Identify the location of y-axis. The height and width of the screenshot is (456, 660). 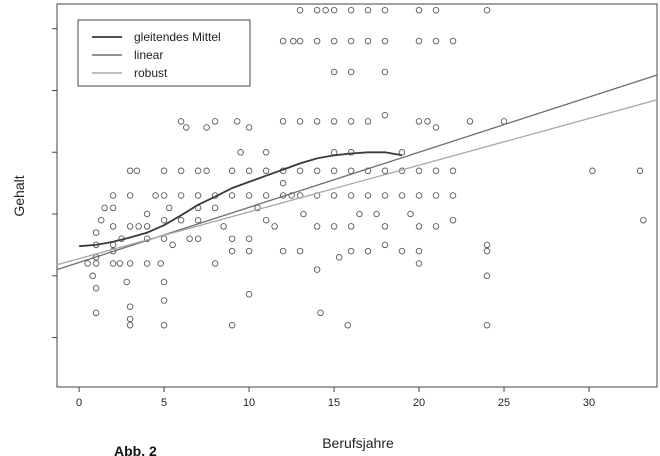
(54, 183).